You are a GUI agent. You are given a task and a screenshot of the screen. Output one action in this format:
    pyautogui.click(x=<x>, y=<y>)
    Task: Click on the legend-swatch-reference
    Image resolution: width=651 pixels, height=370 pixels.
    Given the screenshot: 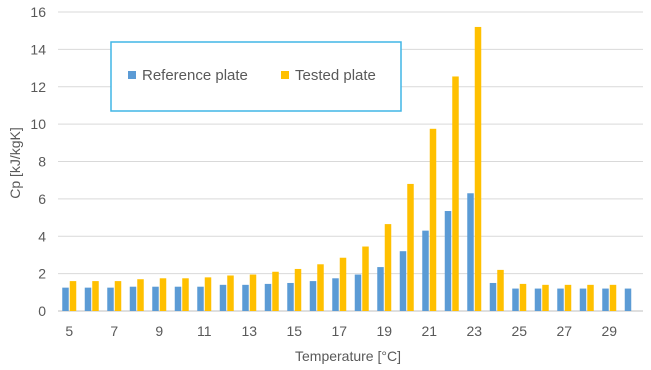 What is the action you would take?
    pyautogui.click(x=132, y=75)
    